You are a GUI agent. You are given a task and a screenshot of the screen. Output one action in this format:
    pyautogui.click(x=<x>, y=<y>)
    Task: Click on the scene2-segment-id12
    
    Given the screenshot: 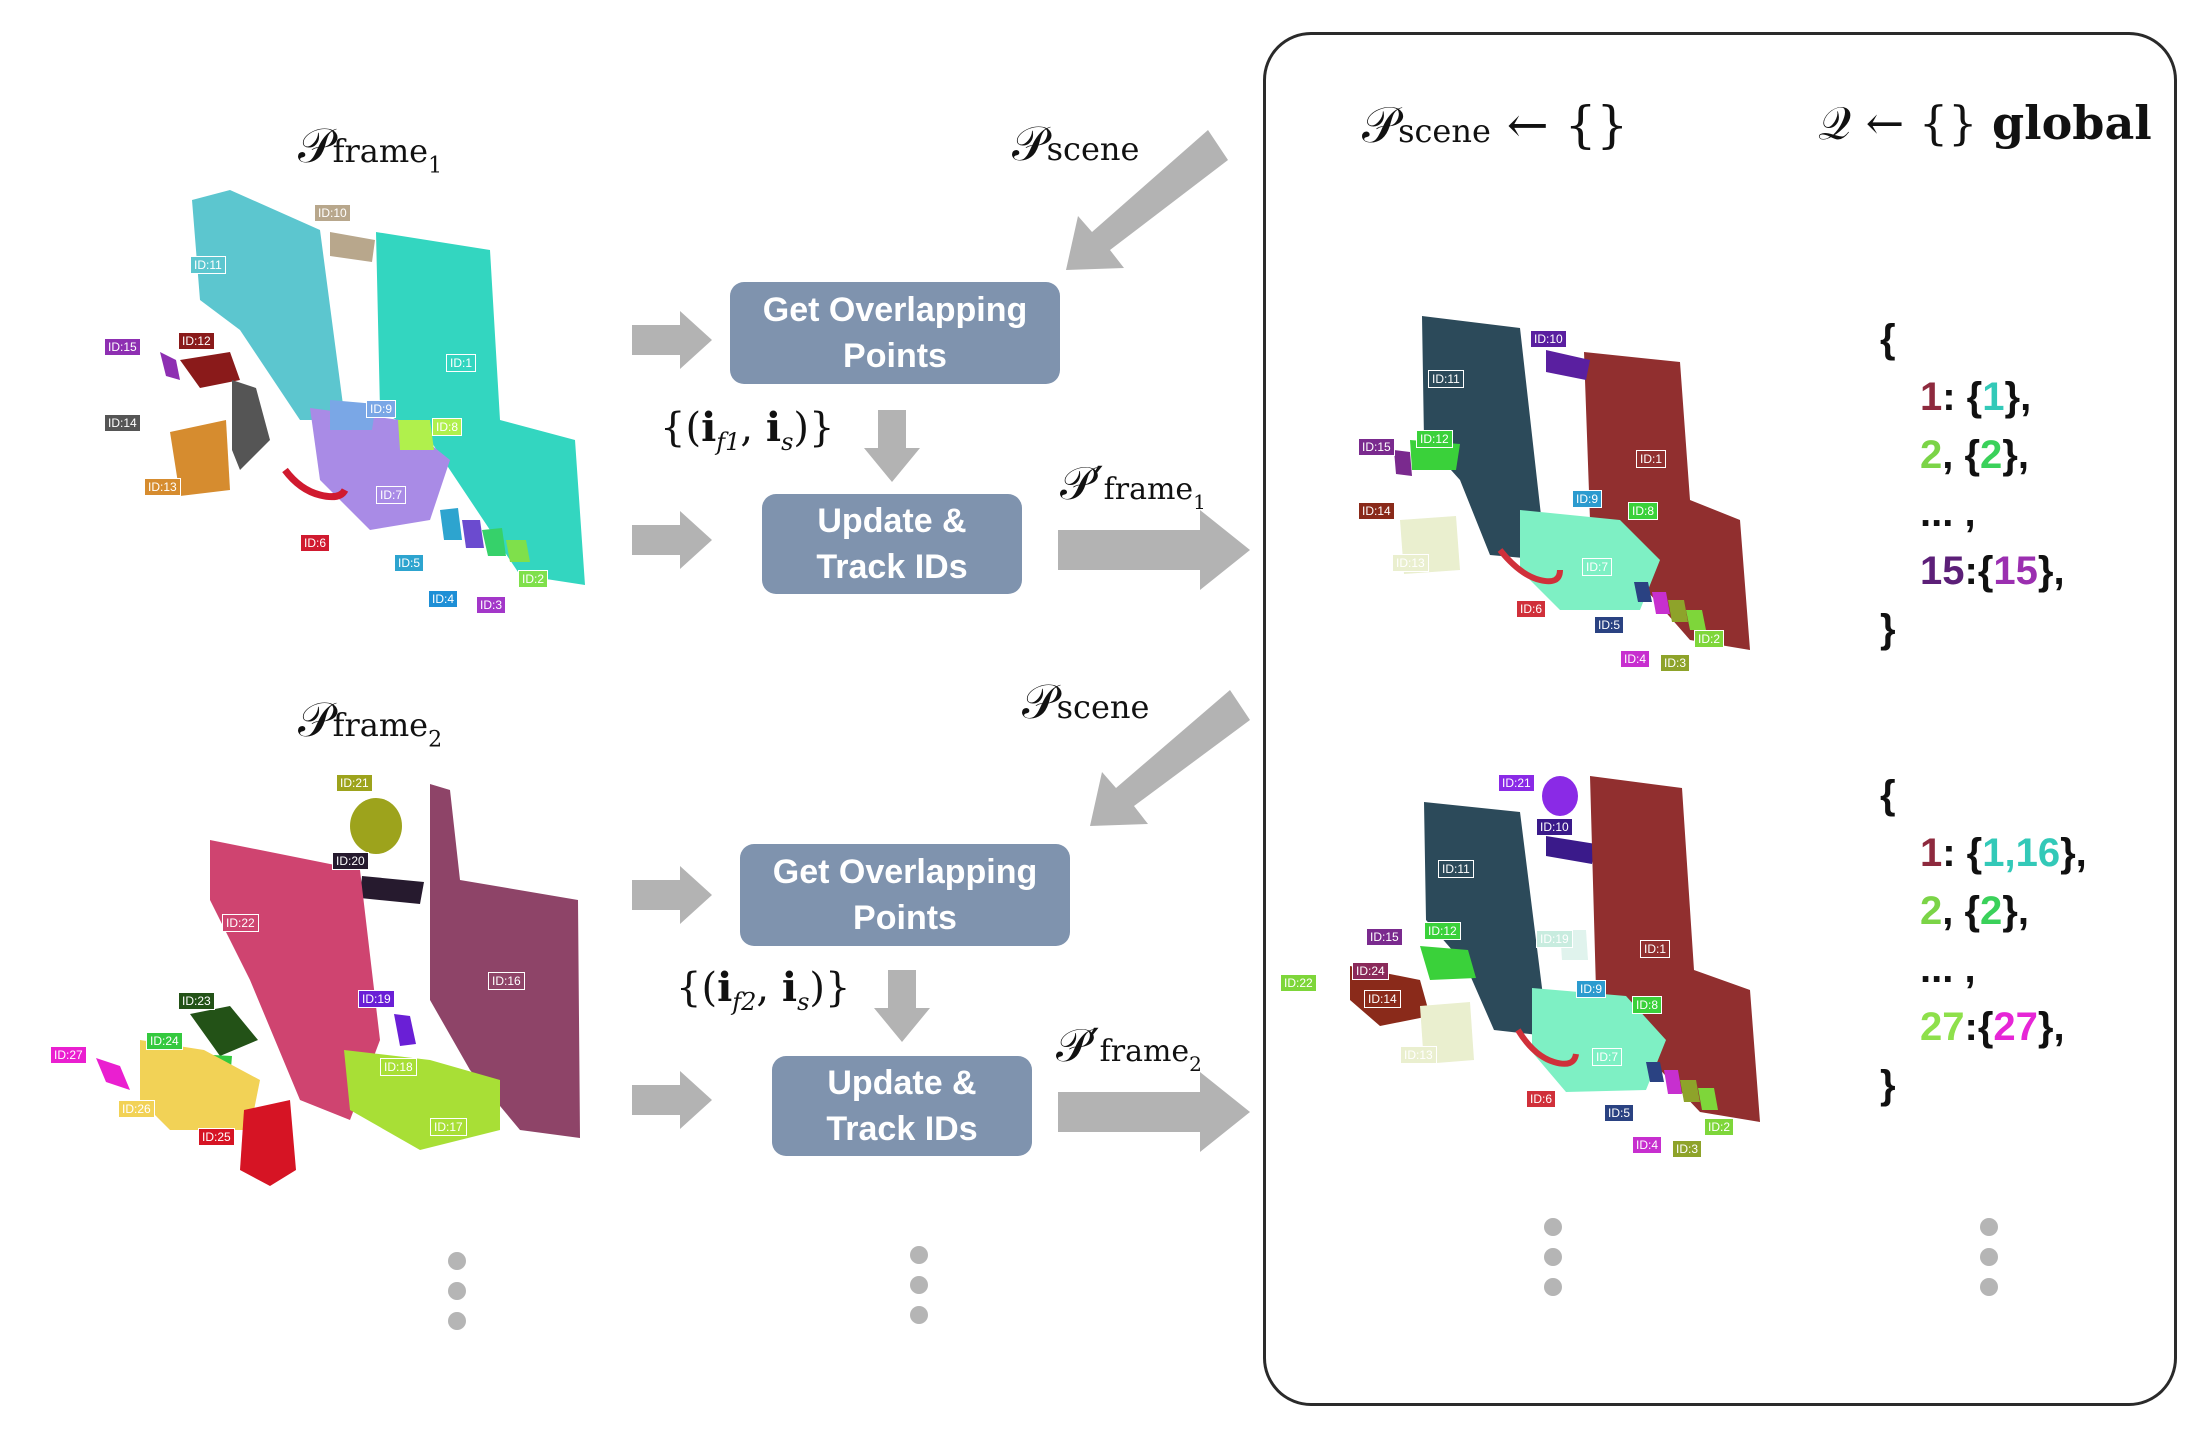 What is the action you would take?
    pyautogui.click(x=1448, y=963)
    